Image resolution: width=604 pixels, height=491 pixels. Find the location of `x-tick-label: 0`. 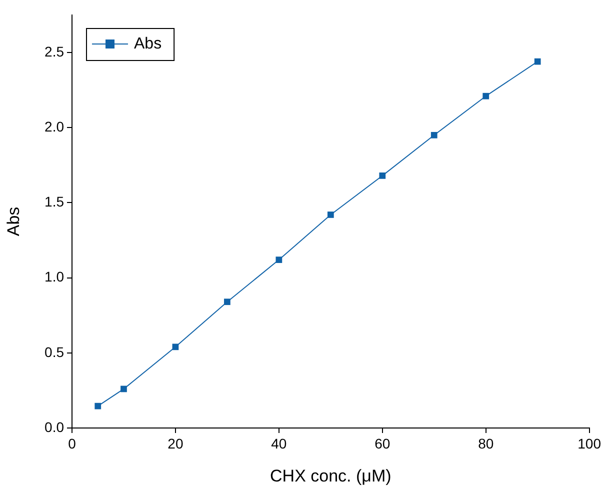

x-tick-label: 0 is located at coordinates (72, 443).